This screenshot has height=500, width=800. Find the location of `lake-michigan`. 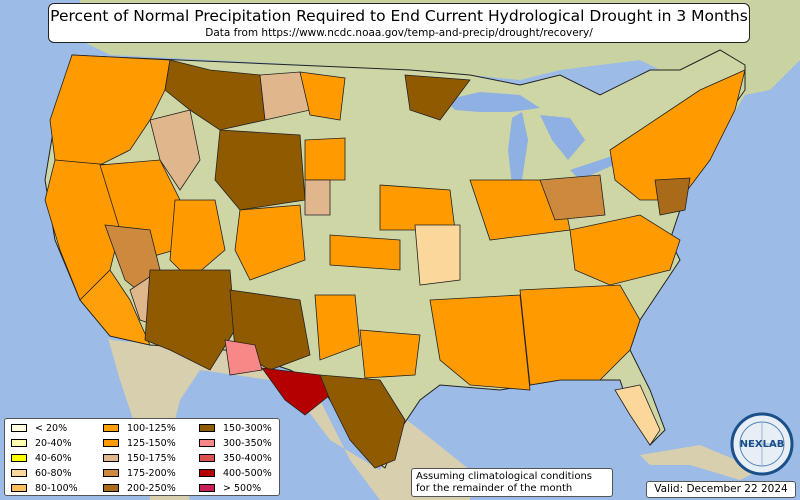

lake-michigan is located at coordinates (518, 148).